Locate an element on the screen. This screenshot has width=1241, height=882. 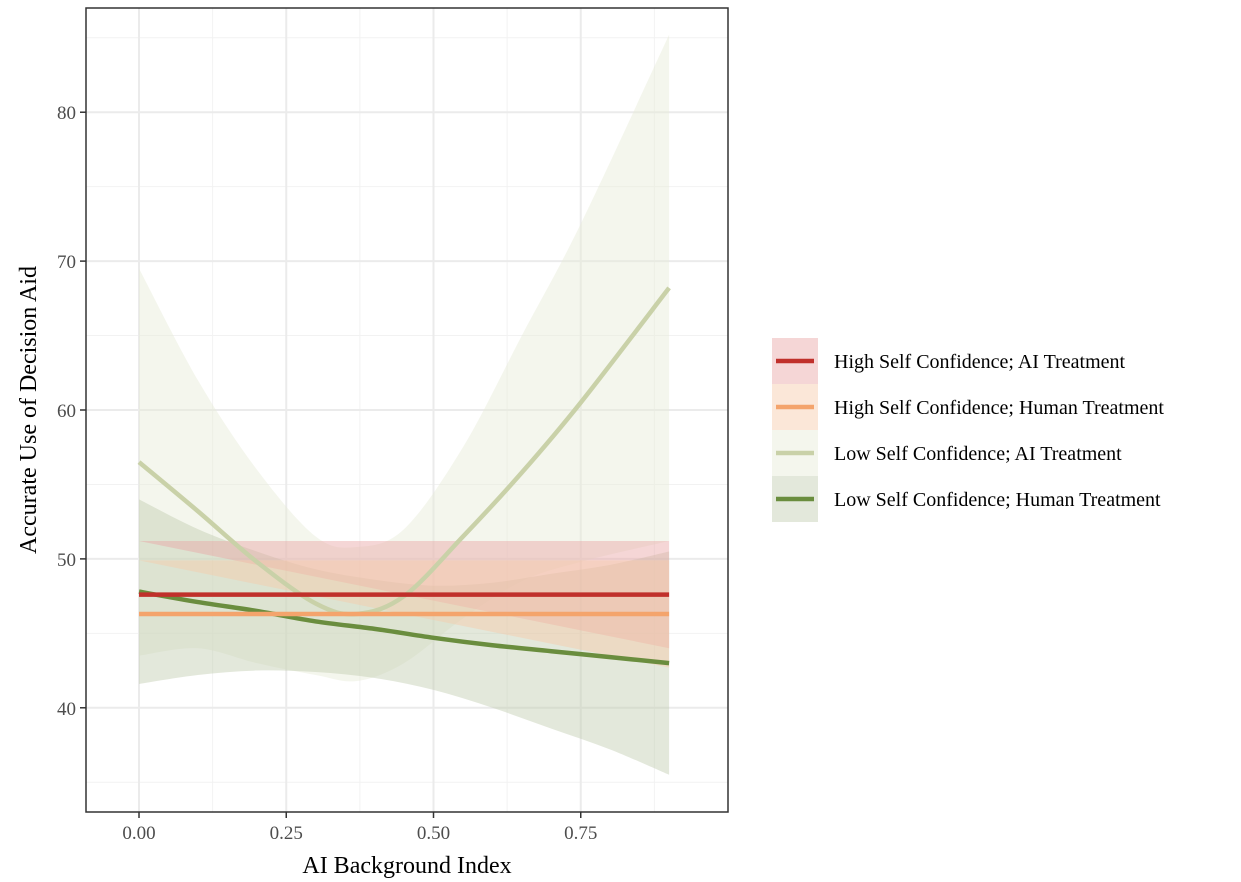
legend-item: High Self Confidence; Human Treatment is located at coordinates (968, 407).